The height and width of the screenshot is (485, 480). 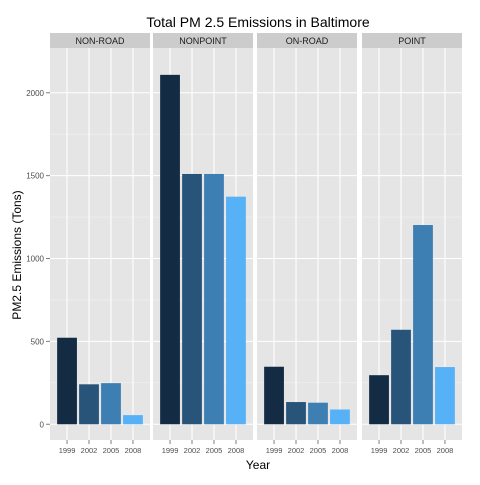 I want to click on facet-strip-label: POINT, so click(x=412, y=41).